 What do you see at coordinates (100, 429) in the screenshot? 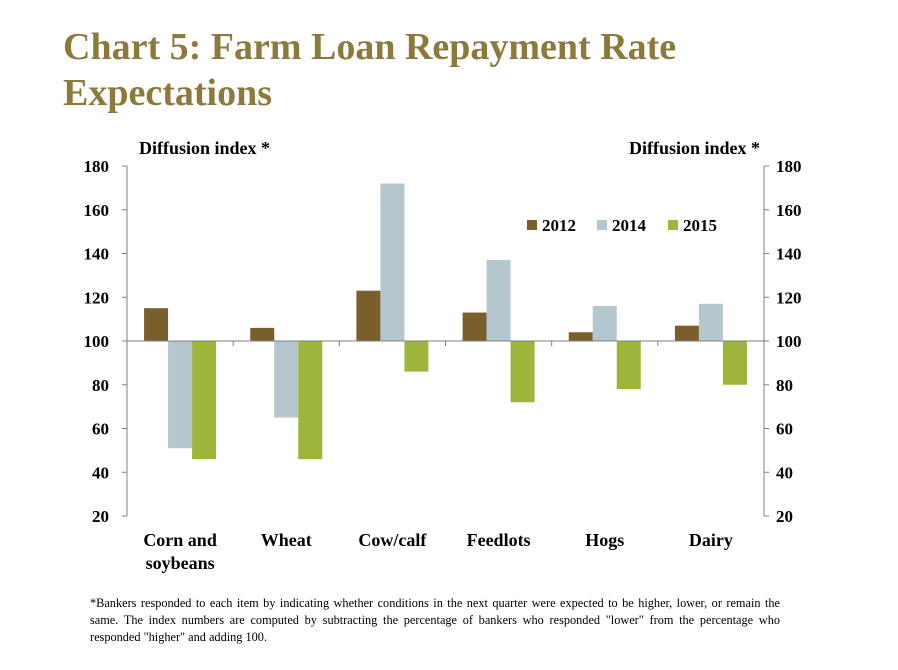
I see `left-tick-label: 60` at bounding box center [100, 429].